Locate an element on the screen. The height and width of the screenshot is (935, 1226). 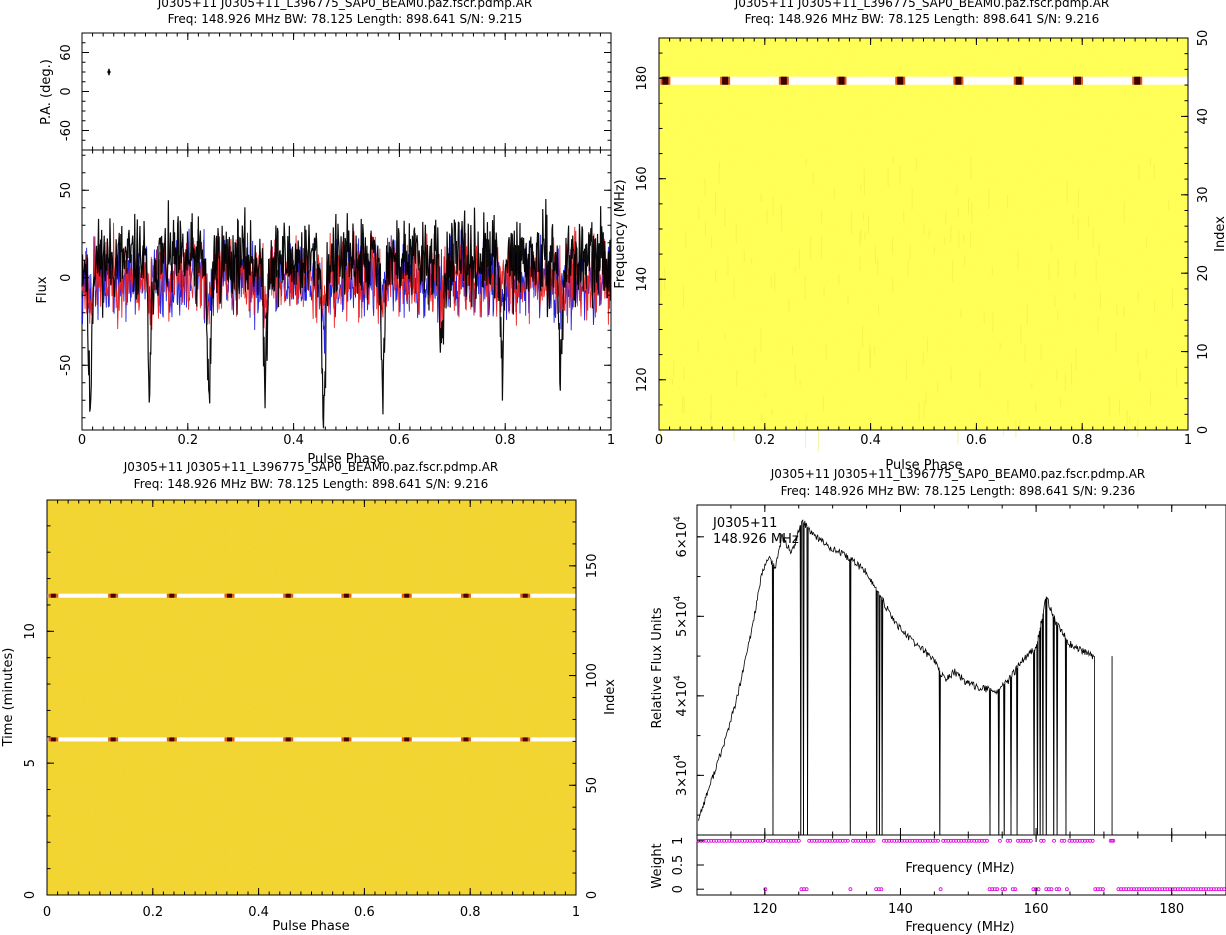
weight-y-tick-label: 1 is located at coordinates (678, 841).